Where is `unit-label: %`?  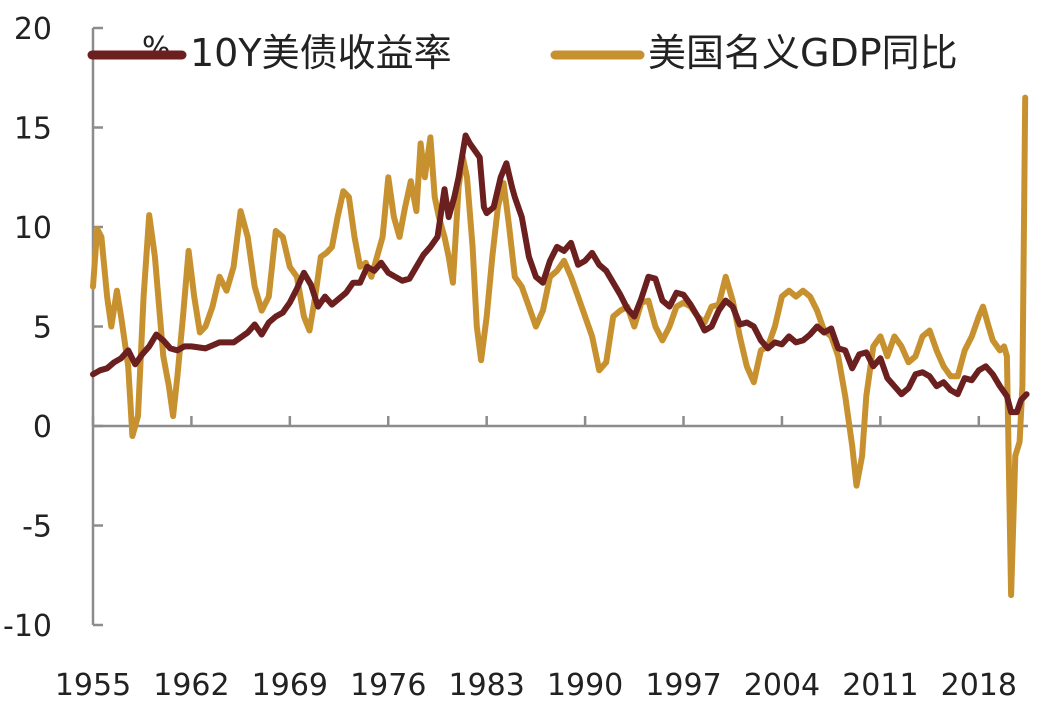 unit-label: % is located at coordinates (156, 48).